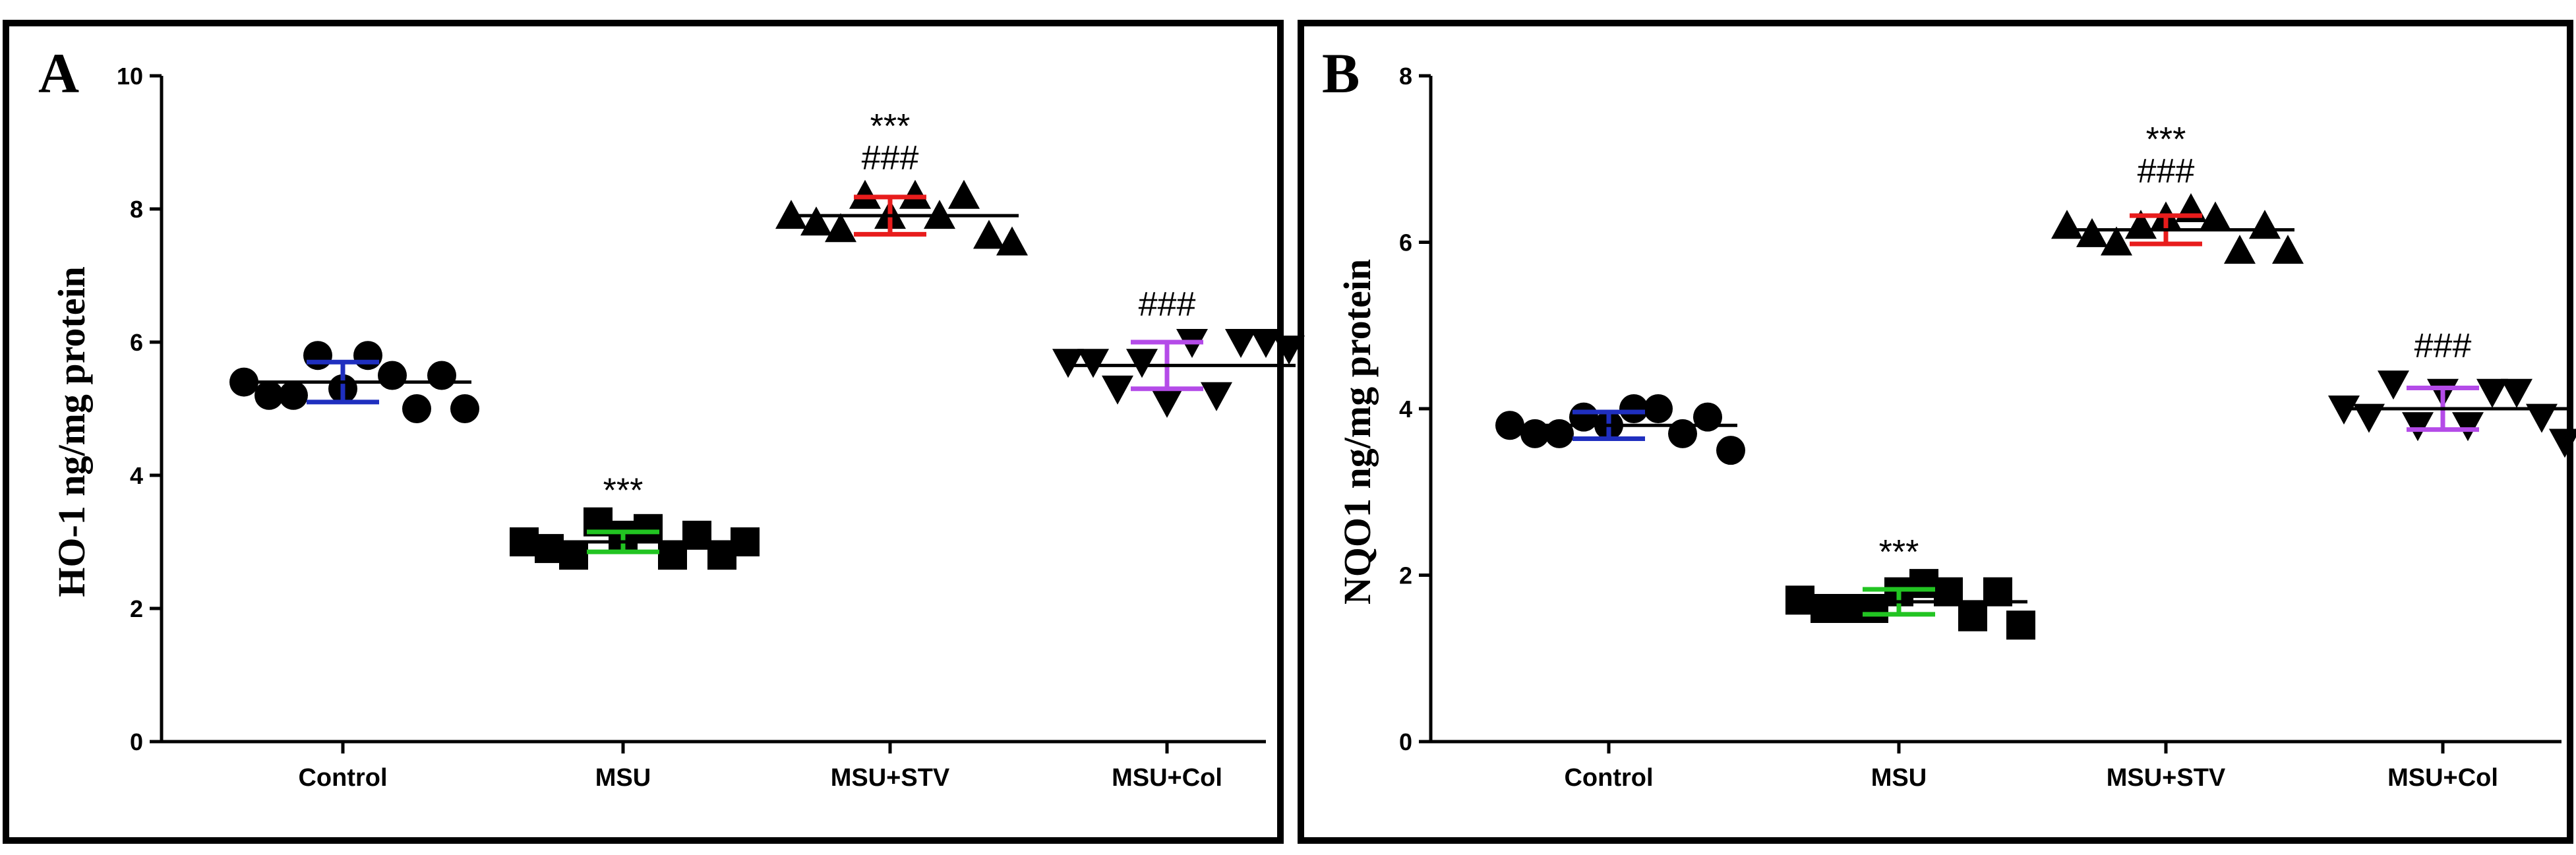 The height and width of the screenshot is (855, 2576). Describe the element at coordinates (1341, 73) in the screenshot. I see `panel-b-letter: B` at that location.